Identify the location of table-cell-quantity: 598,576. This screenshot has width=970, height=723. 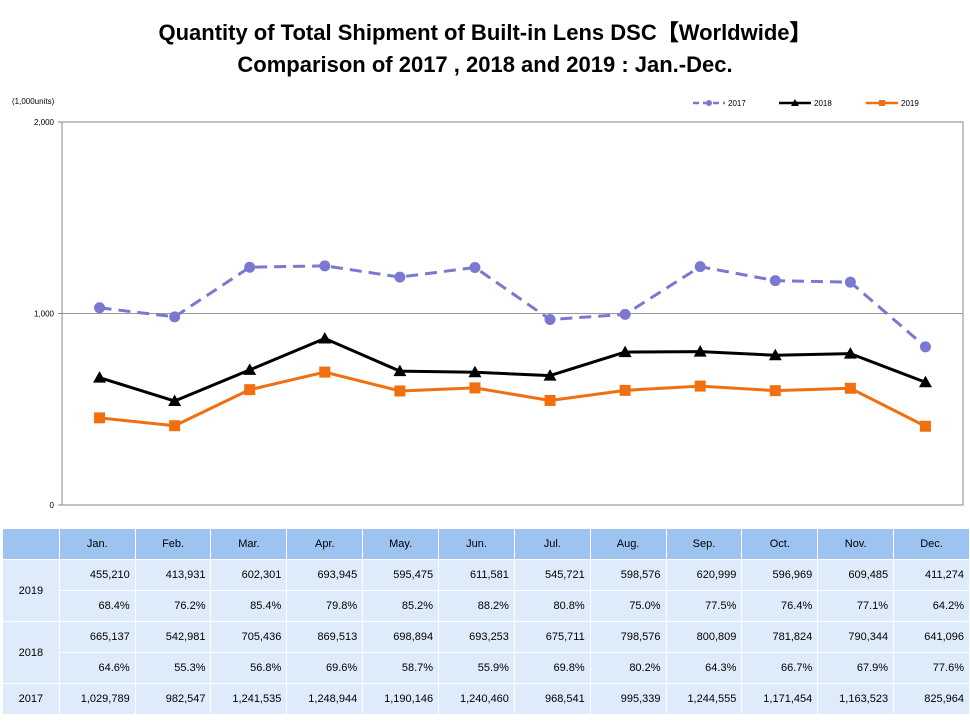
(628, 575).